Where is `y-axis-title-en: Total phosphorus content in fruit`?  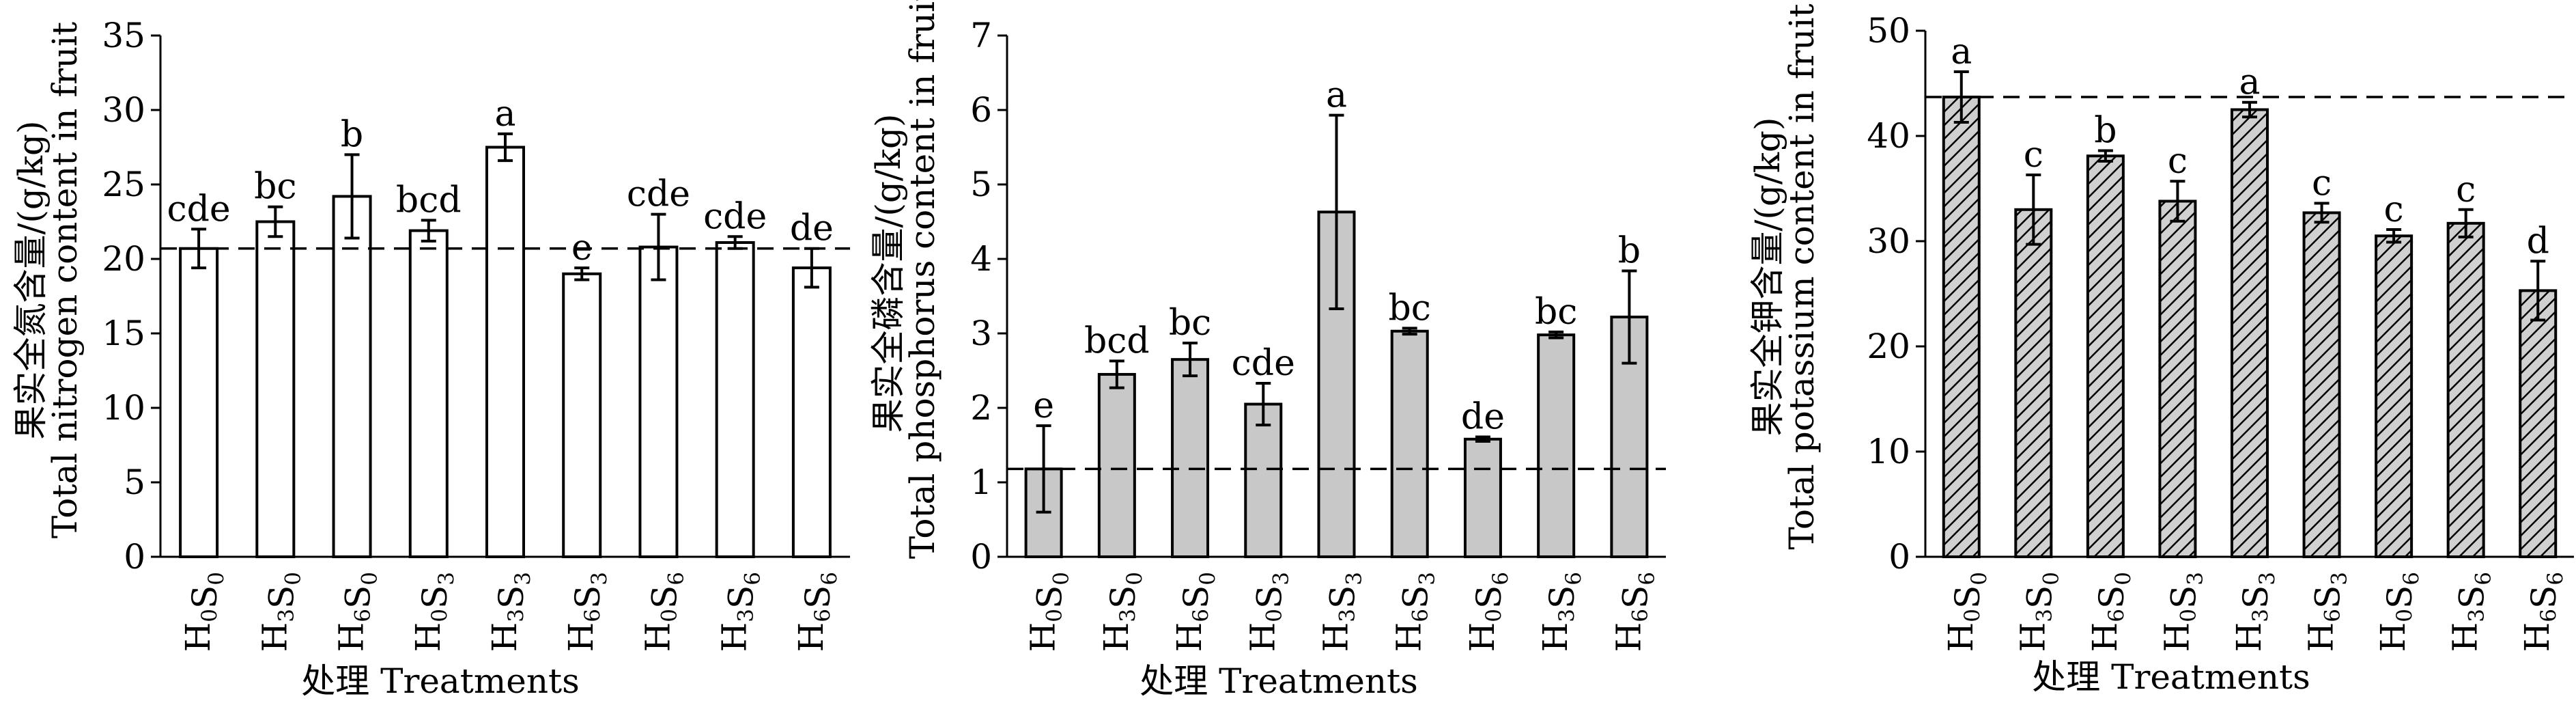
y-axis-title-en: Total phosphorus content in fruit is located at coordinates (923, 279).